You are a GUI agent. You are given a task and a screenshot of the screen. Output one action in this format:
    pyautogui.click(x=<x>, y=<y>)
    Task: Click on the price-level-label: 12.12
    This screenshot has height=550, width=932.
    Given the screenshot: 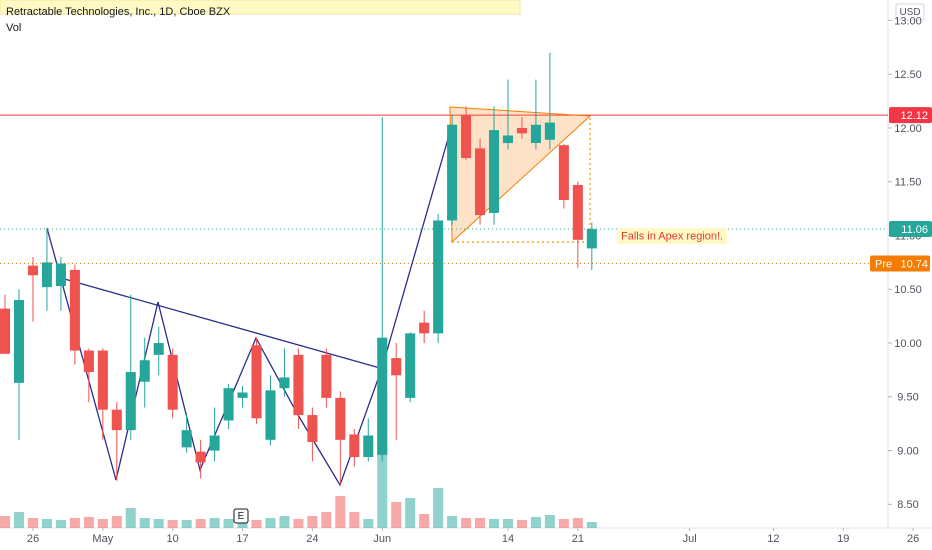 What is the action you would take?
    pyautogui.click(x=914, y=116)
    